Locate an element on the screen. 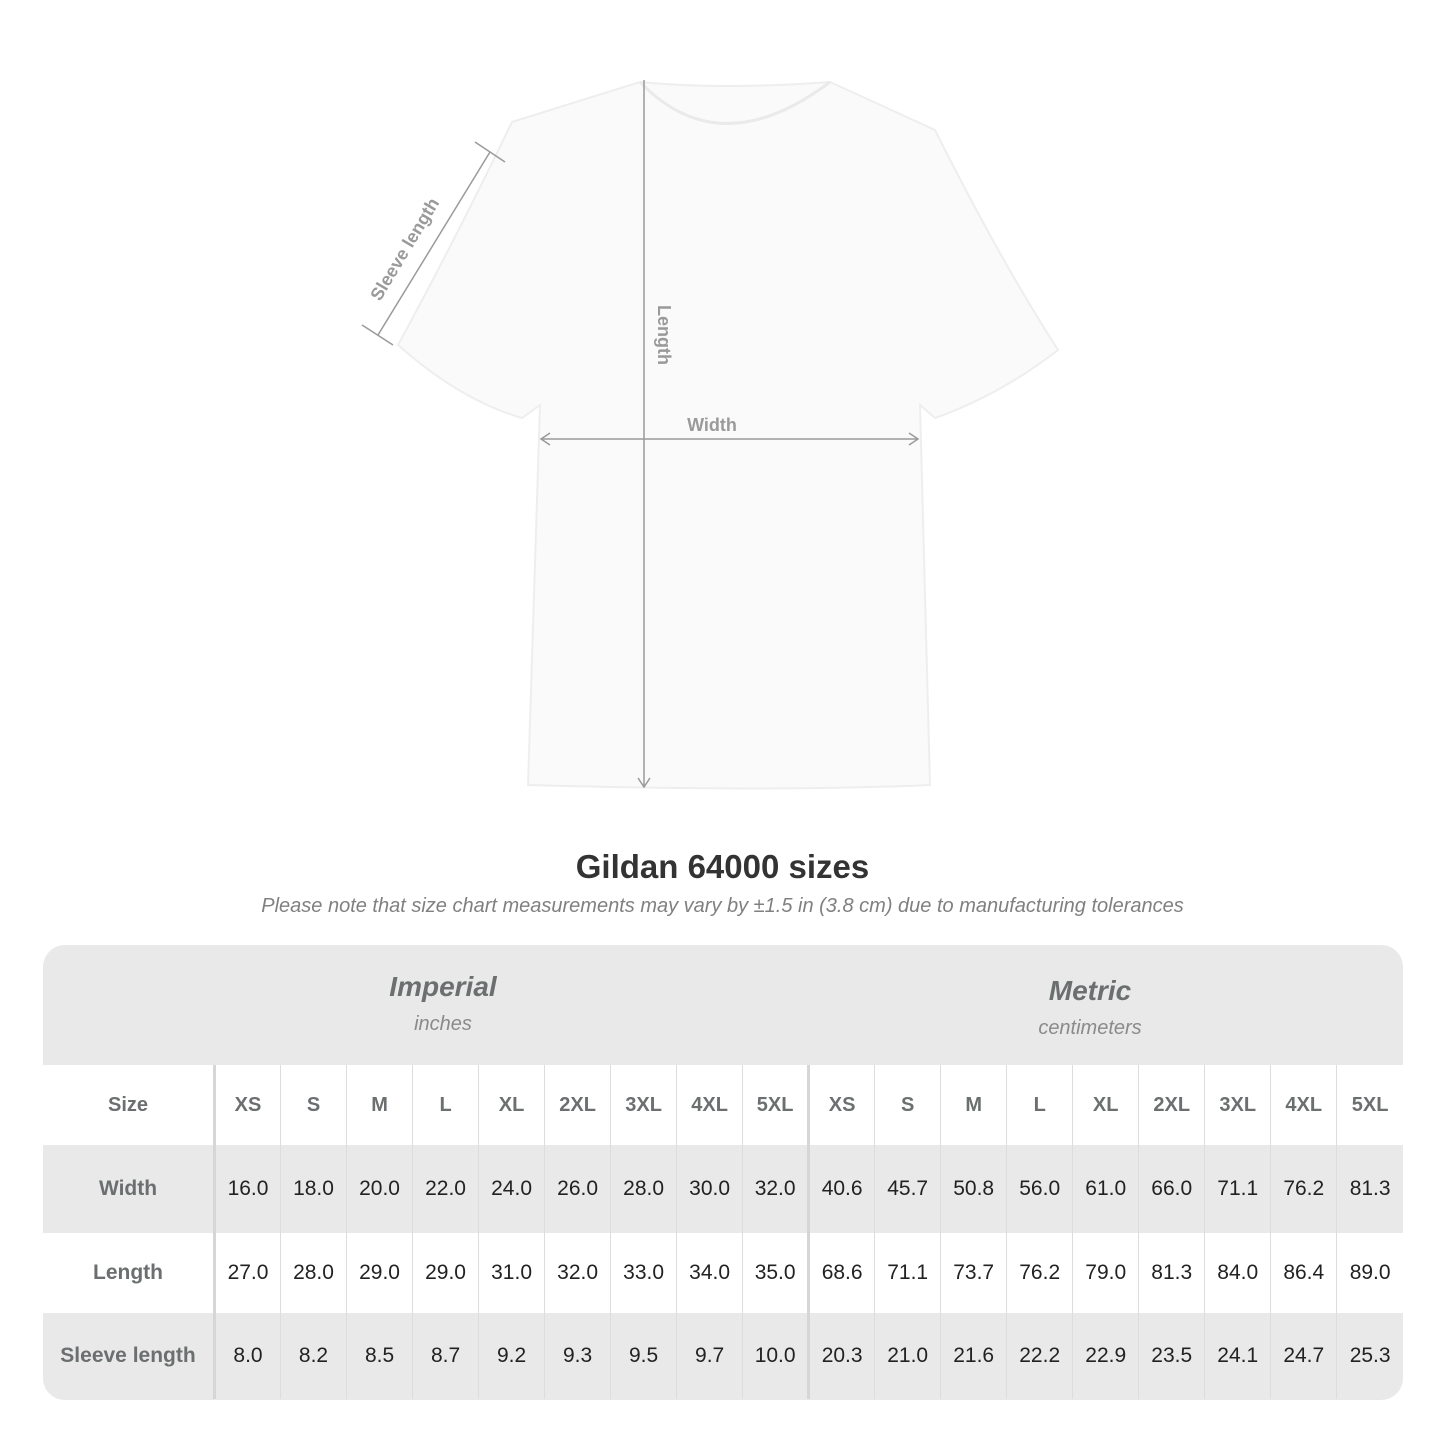  metric-value-cell: 61.0 is located at coordinates (1105, 1189).